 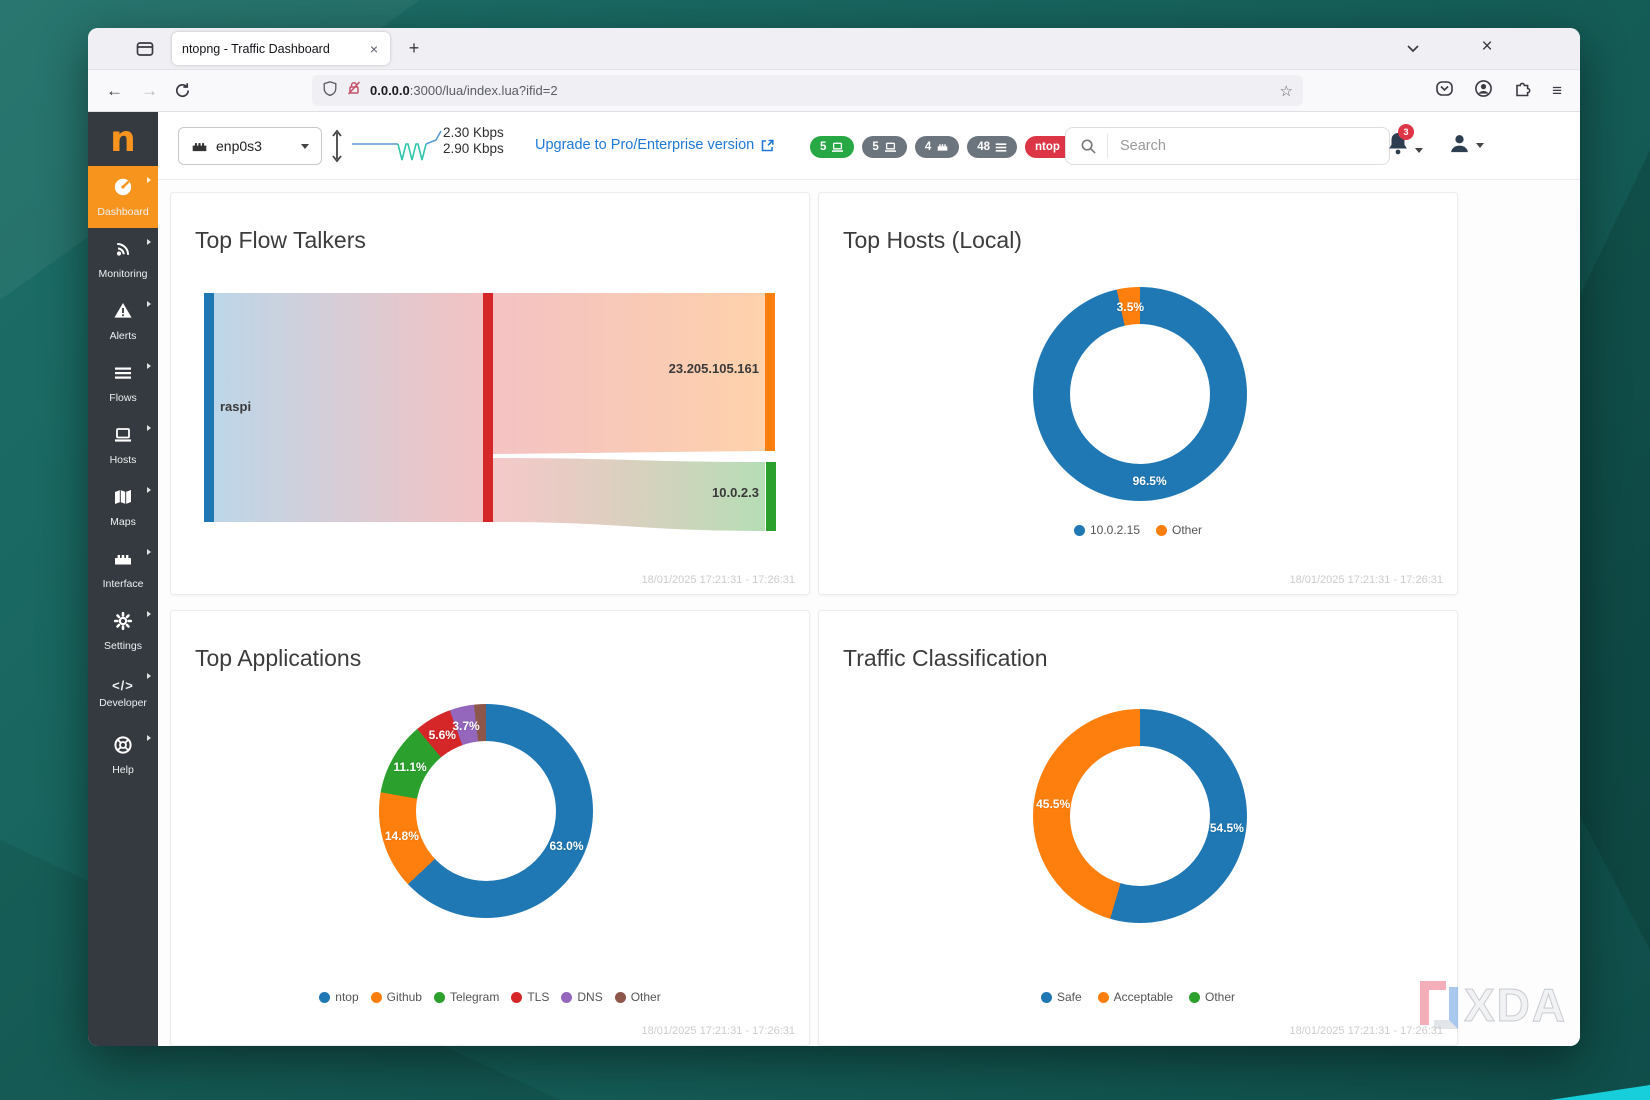 I want to click on bell-icon: 3, so click(x=1400, y=142).